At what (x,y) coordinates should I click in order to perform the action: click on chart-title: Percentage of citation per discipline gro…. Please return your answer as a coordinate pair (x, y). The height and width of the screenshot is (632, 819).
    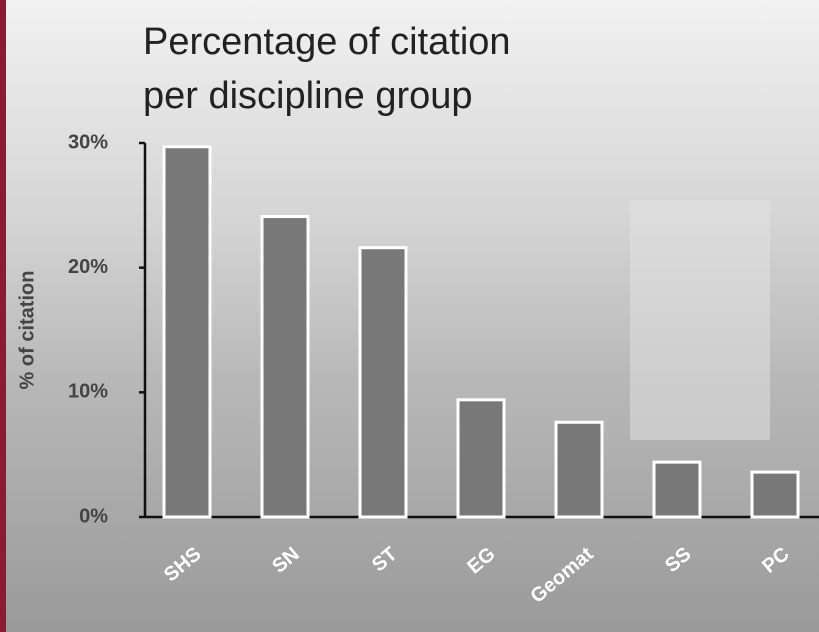
    Looking at the image, I should click on (327, 69).